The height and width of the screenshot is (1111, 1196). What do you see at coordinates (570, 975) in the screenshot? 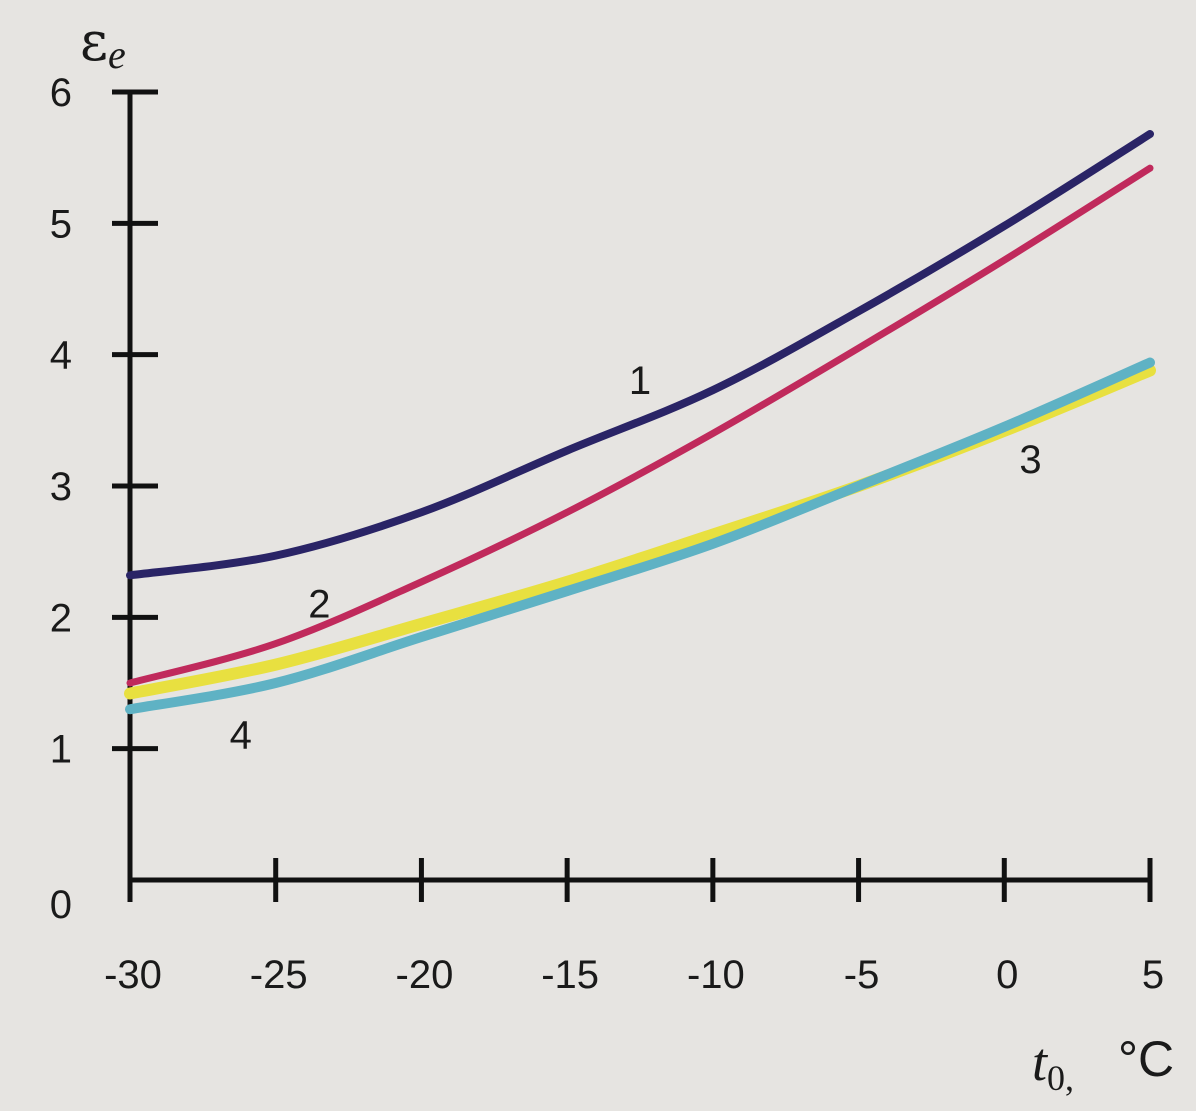
I see `x-tick-label: -15` at bounding box center [570, 975].